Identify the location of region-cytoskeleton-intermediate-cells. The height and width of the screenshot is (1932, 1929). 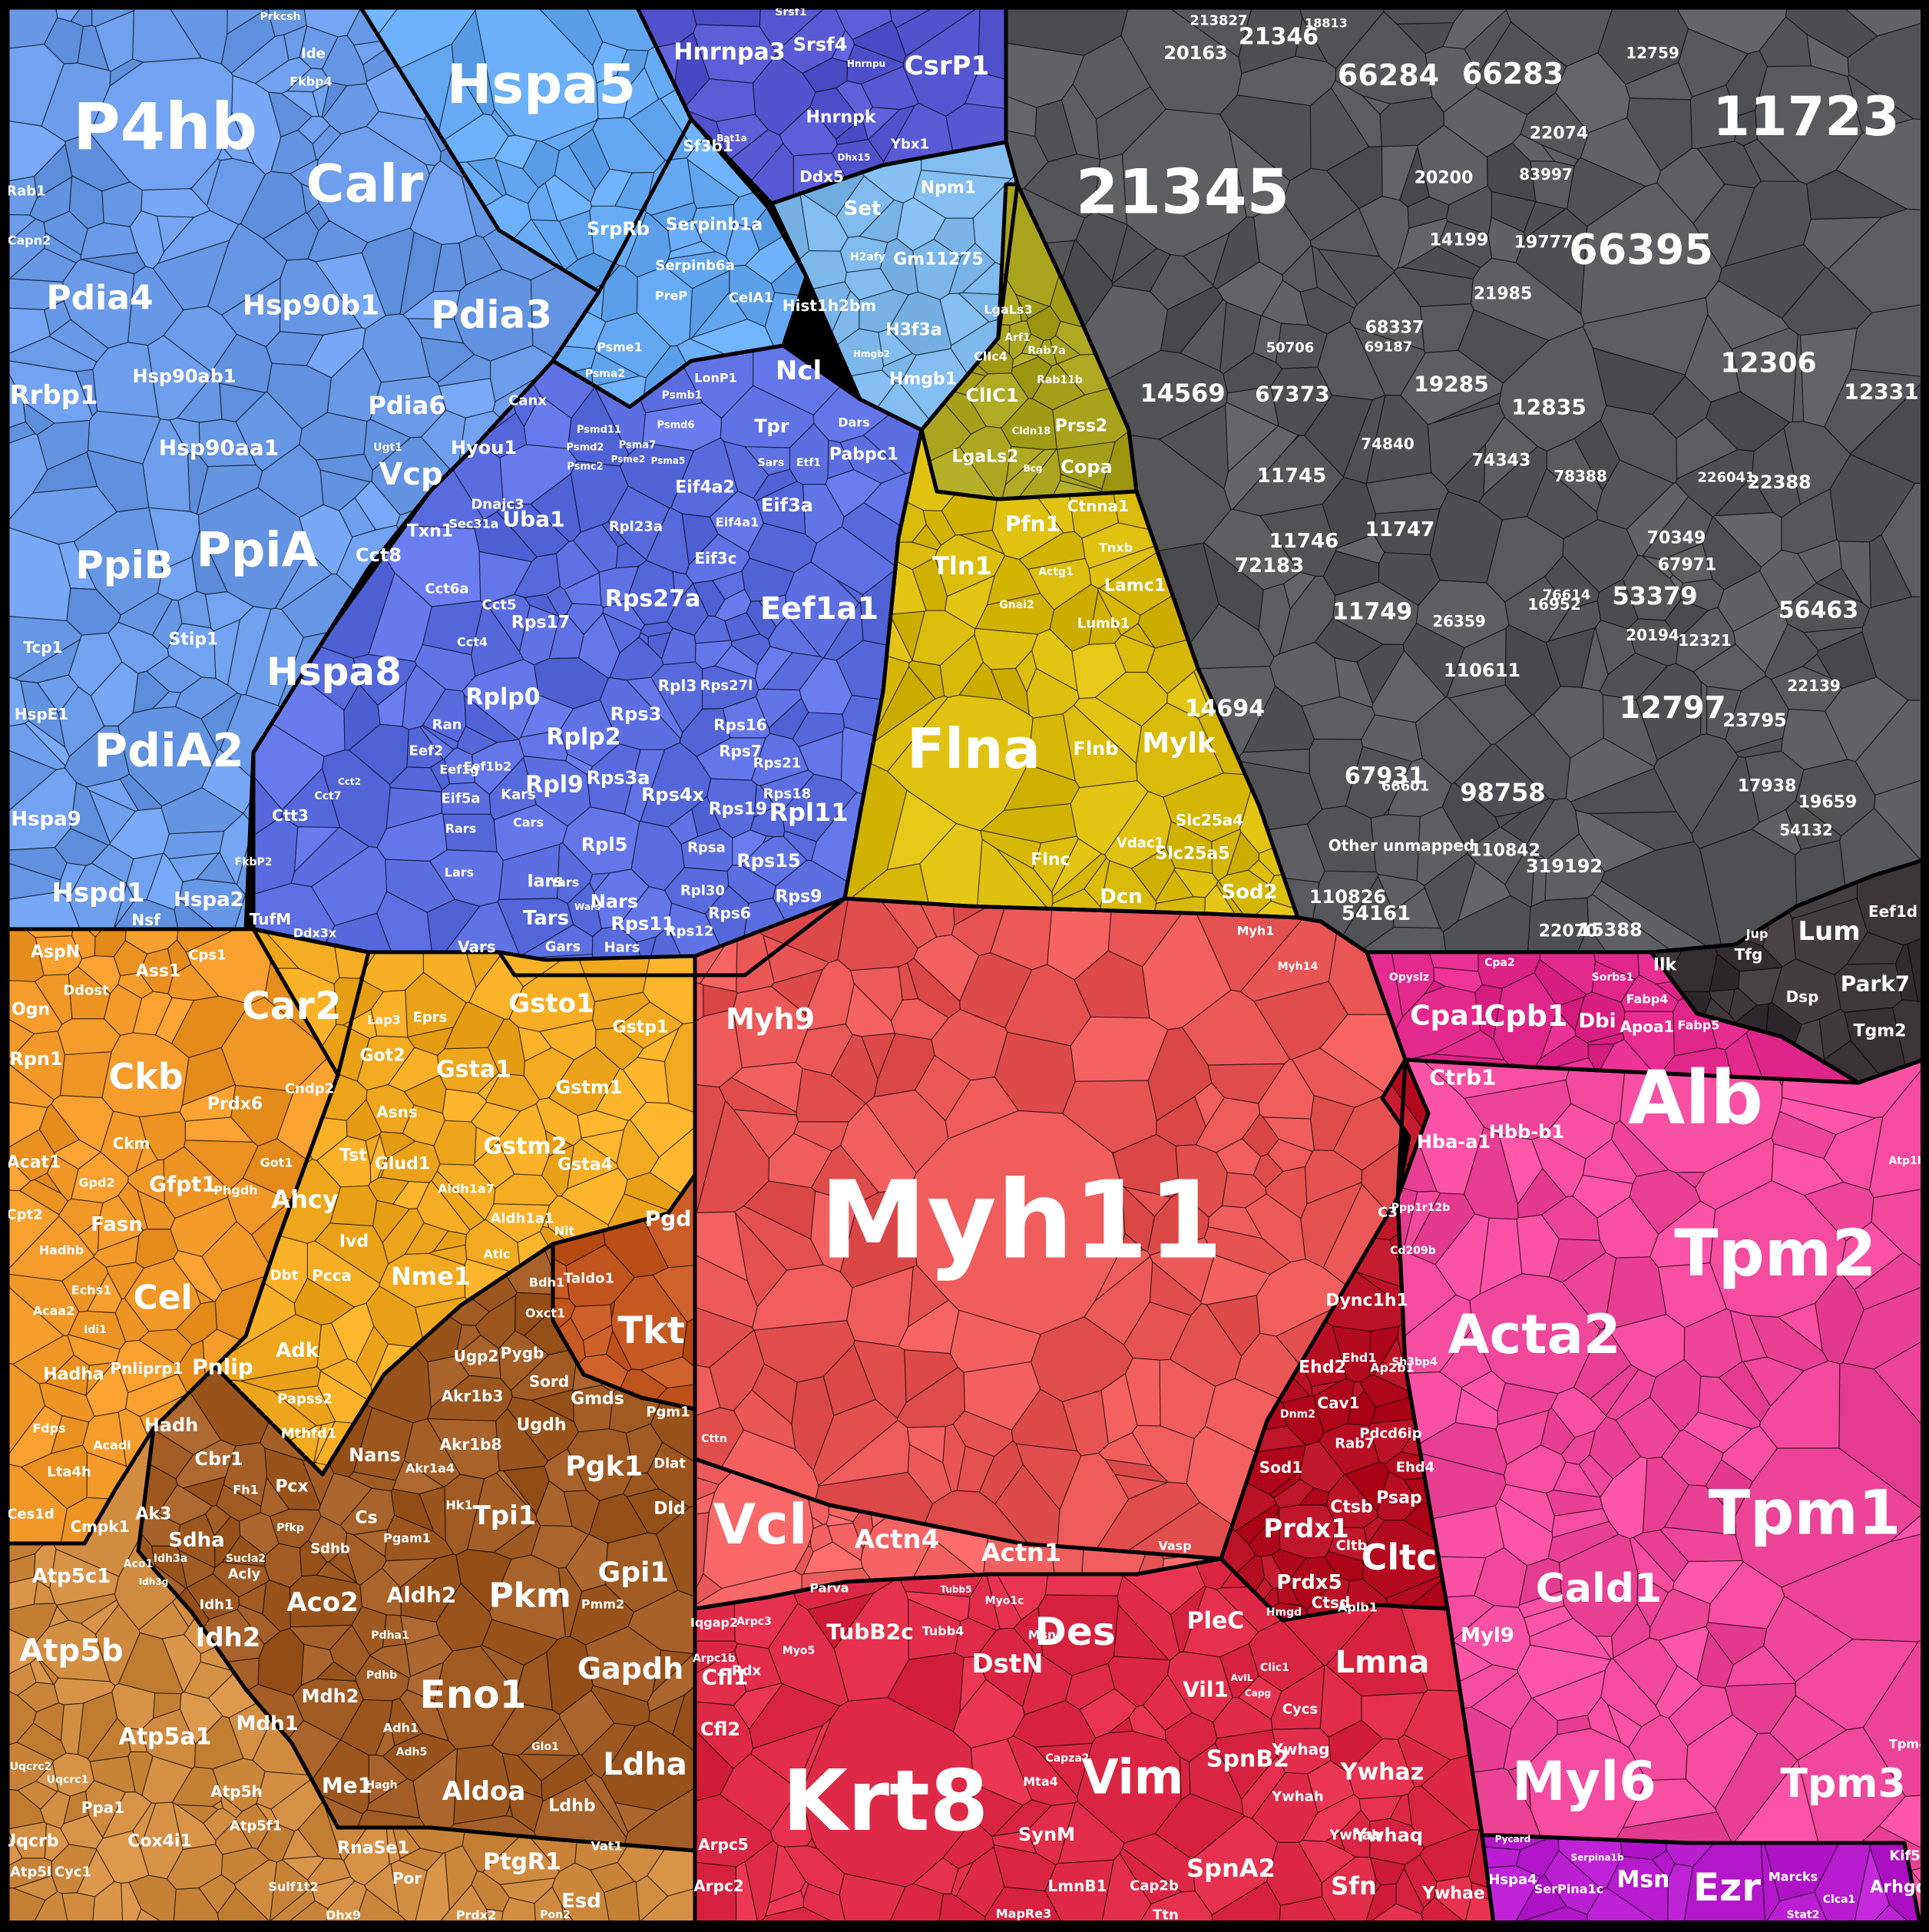
(1094, 1741).